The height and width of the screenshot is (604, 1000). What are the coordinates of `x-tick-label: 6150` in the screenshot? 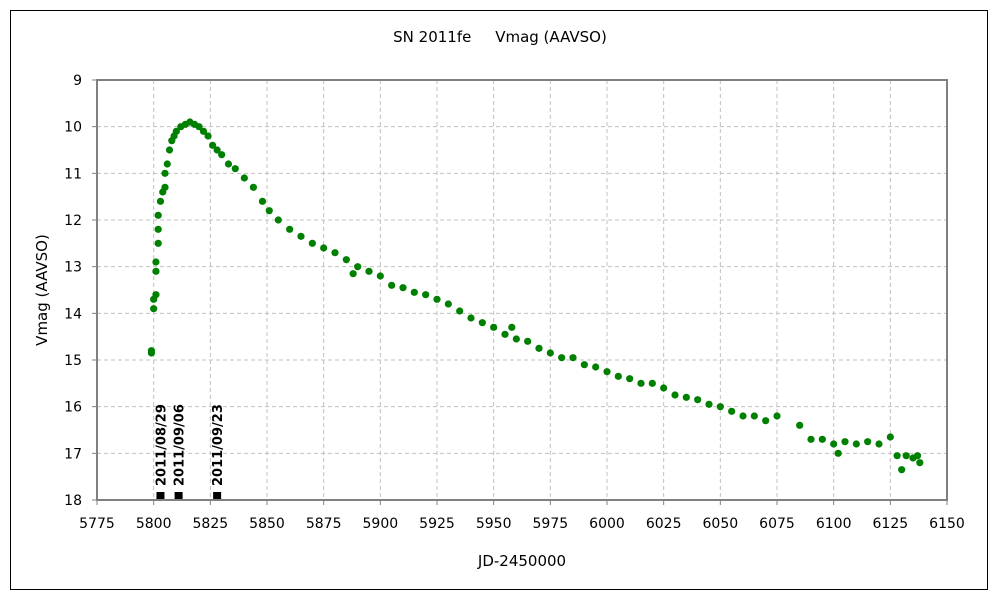 It's located at (947, 524).